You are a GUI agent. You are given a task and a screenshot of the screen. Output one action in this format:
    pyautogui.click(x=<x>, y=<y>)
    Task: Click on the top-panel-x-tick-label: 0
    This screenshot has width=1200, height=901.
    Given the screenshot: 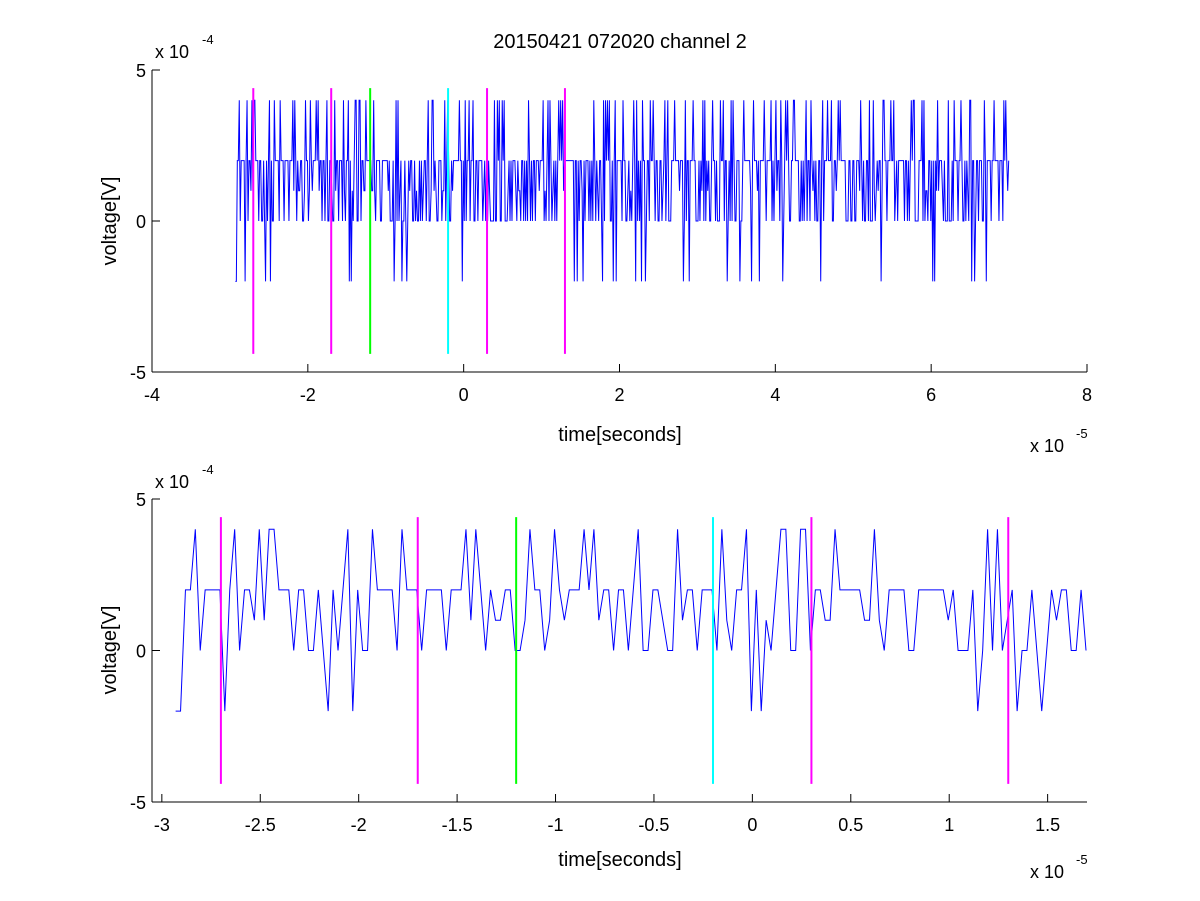 What is the action you would take?
    pyautogui.click(x=464, y=395)
    